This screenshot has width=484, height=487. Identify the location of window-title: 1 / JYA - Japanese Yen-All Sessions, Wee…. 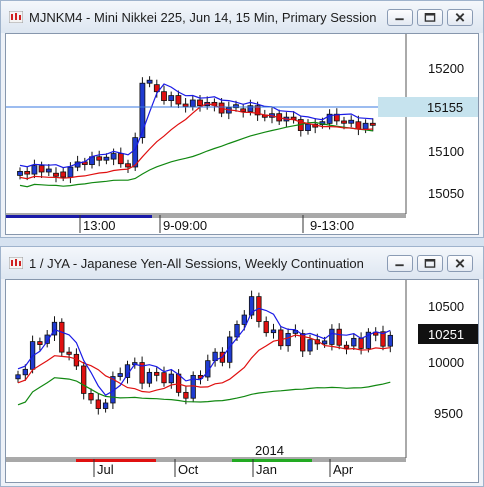
(196, 263).